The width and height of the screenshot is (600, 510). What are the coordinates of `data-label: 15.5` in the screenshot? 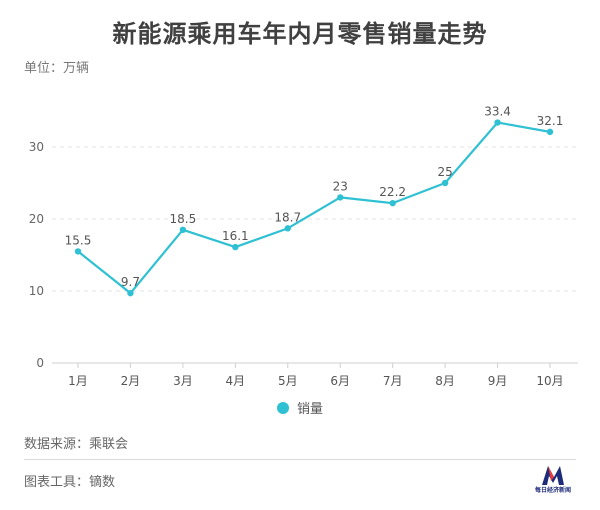 It's located at (78, 240).